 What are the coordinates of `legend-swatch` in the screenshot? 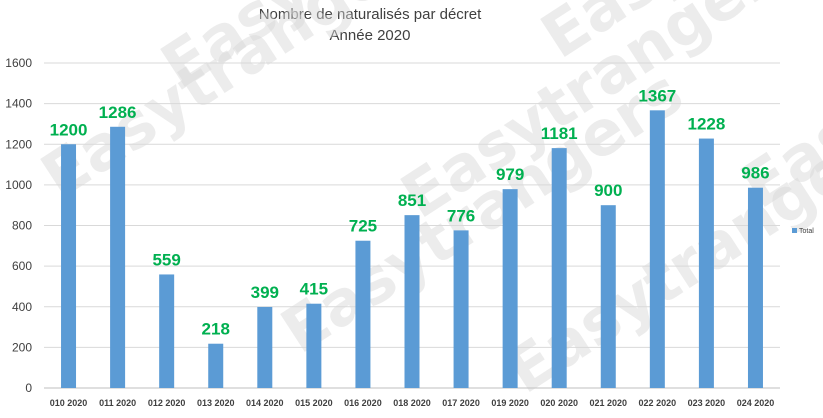 It's located at (794, 230).